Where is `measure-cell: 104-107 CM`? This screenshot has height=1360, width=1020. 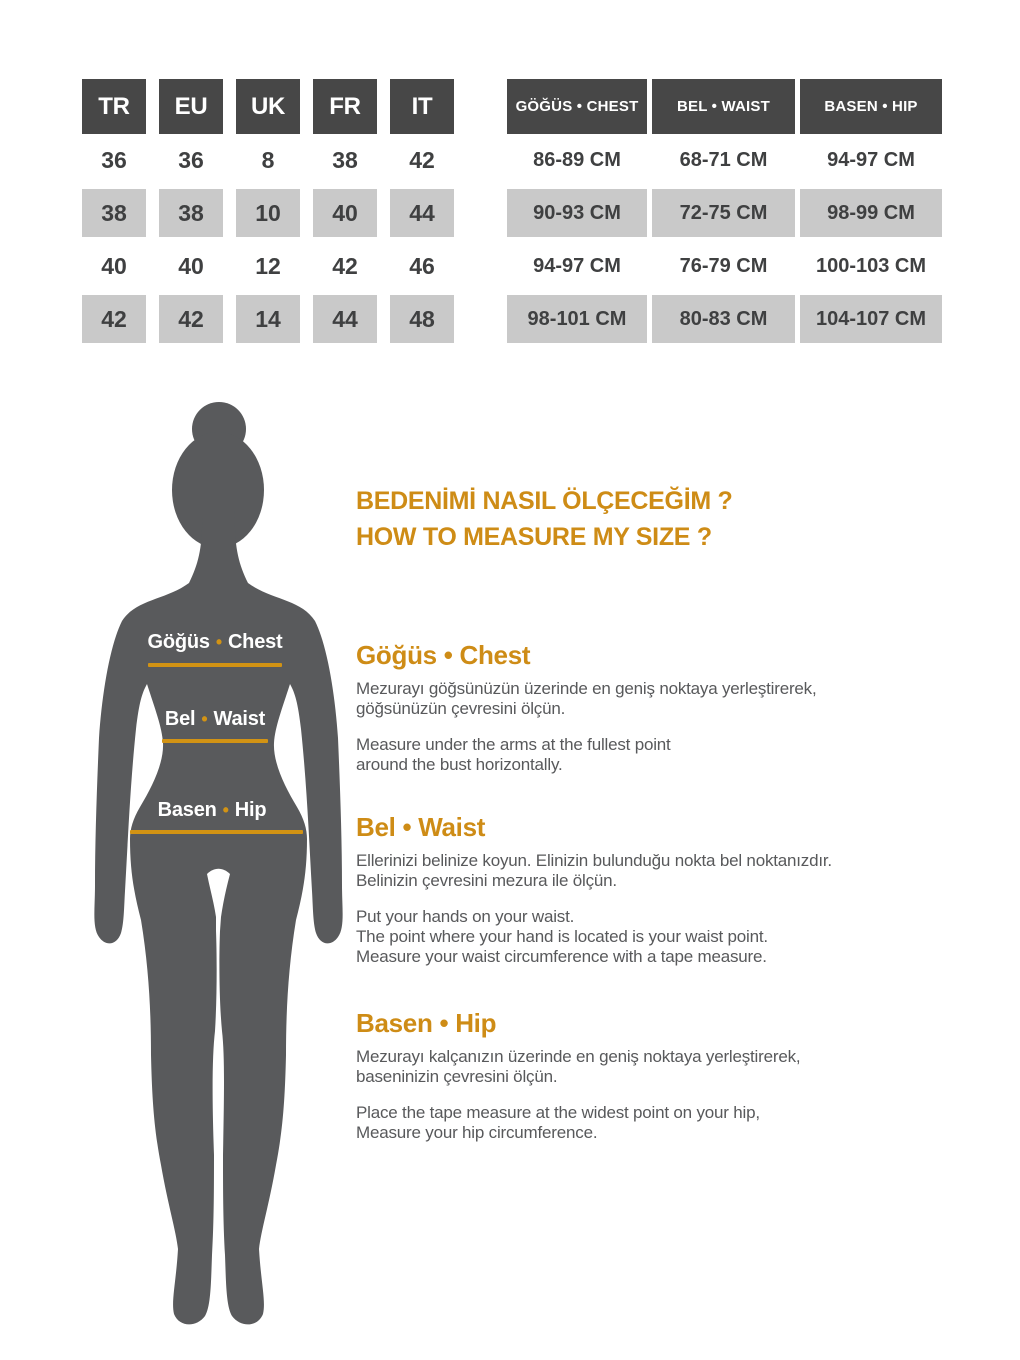
measure-cell: 104-107 CM is located at coordinates (871, 319).